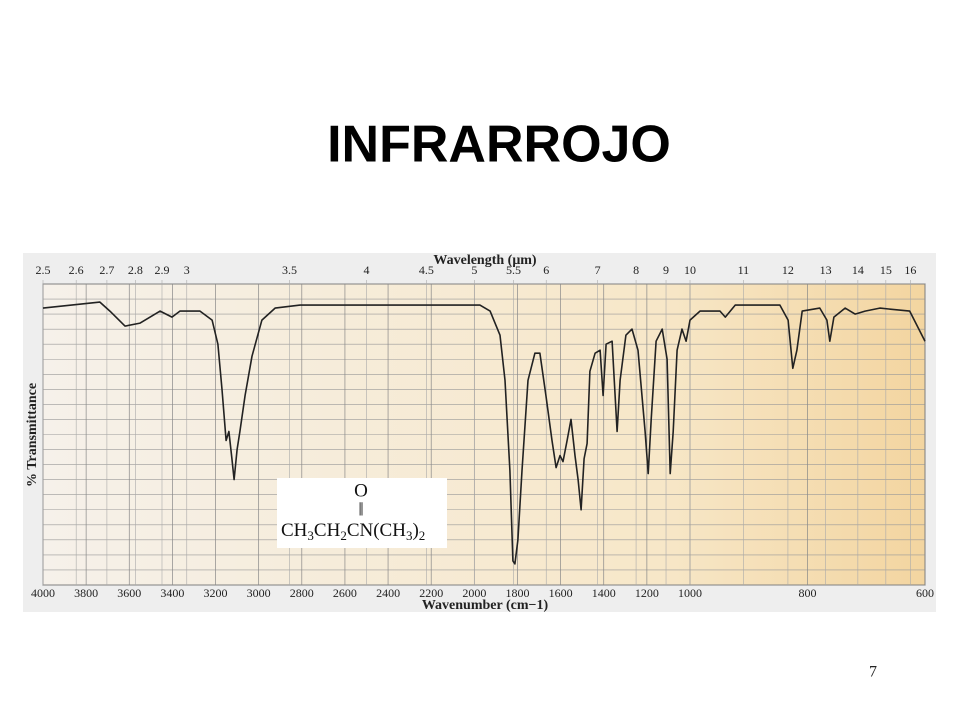 Image resolution: width=960 pixels, height=720 pixels. What do you see at coordinates (561, 593) in the screenshot?
I see `x-tick-label: 1600` at bounding box center [561, 593].